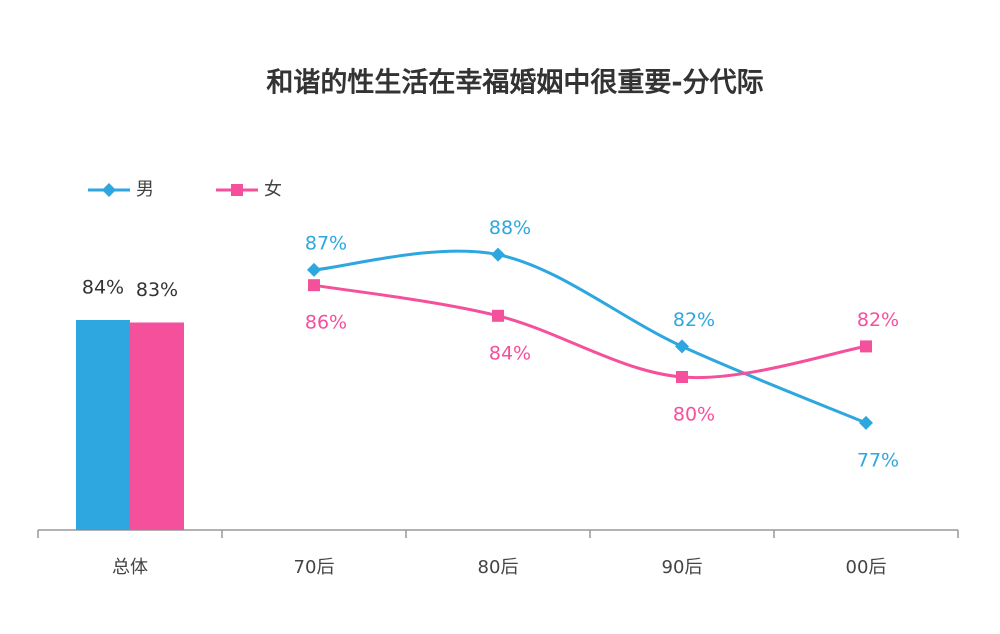  I want to click on line, so click(590, 331).